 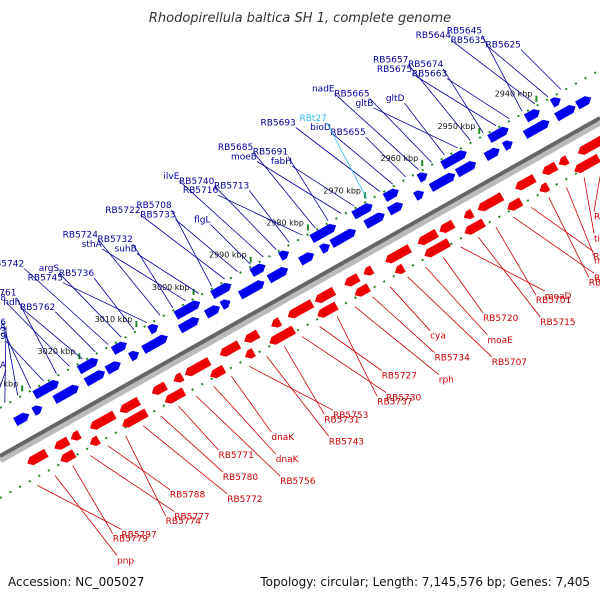 What do you see at coordinates (395, 99) in the screenshot?
I see `forward-gene-label: gltD` at bounding box center [395, 99].